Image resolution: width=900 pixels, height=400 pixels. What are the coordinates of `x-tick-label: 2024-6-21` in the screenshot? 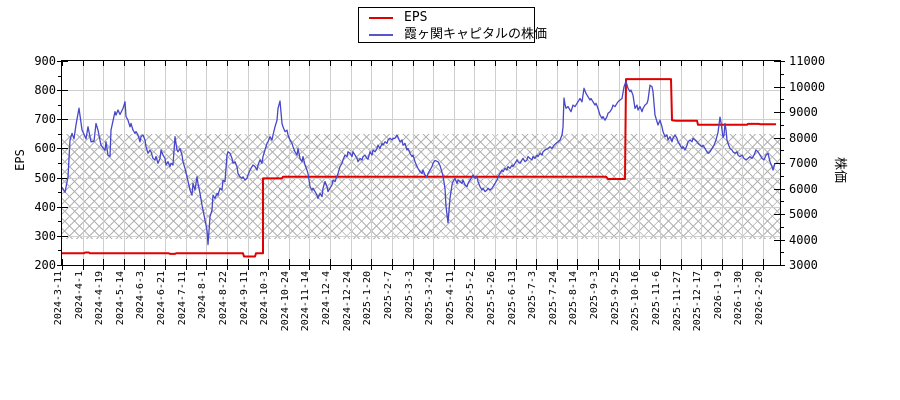 It's located at (162, 298).